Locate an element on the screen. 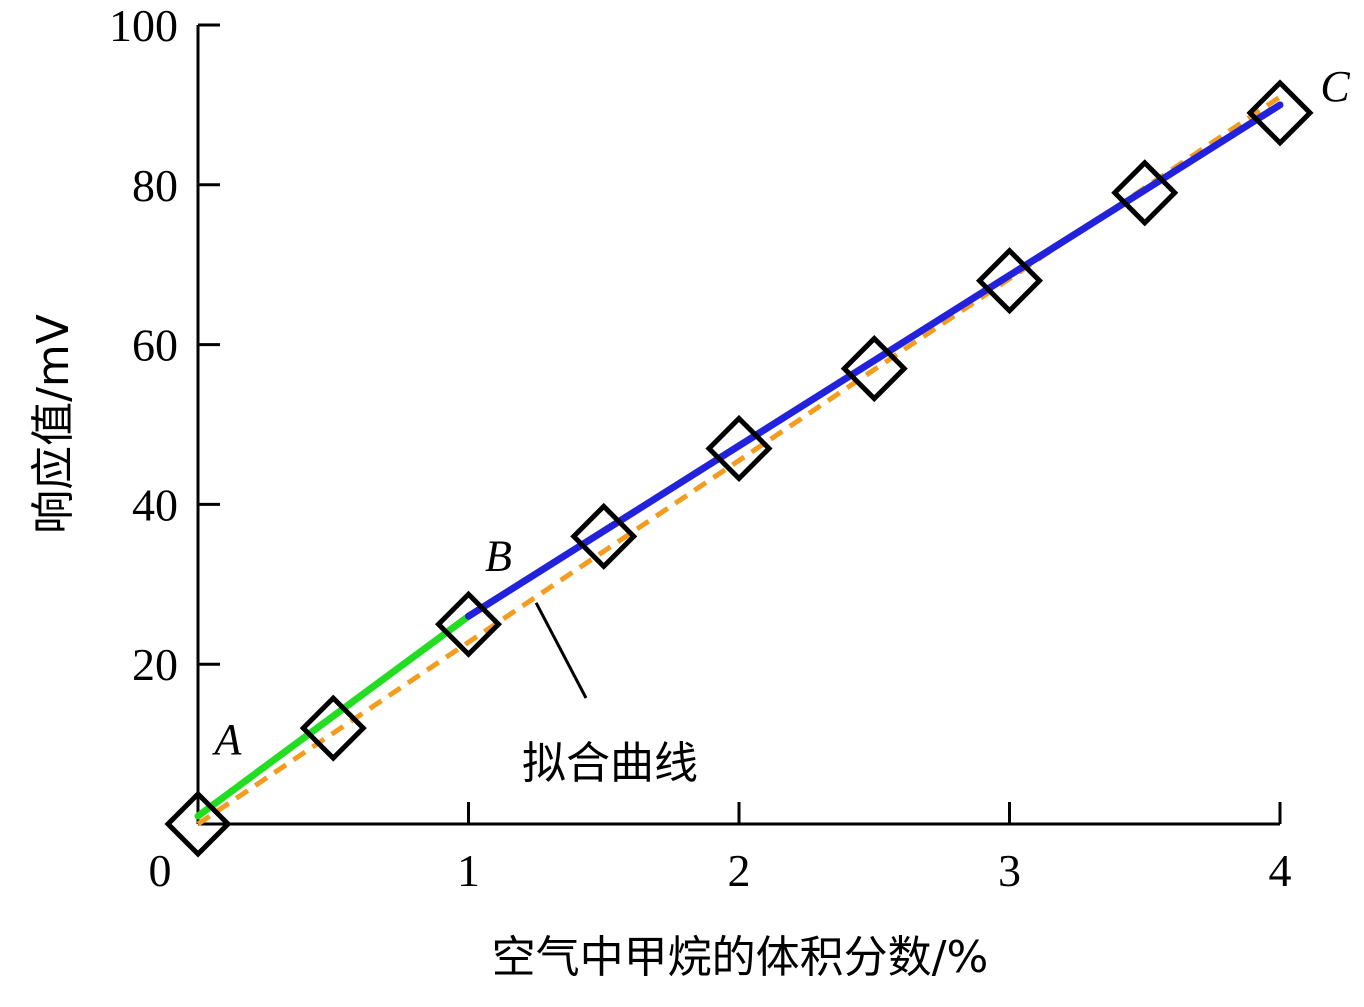  y-tick-label: 100 is located at coordinates (143, 25).